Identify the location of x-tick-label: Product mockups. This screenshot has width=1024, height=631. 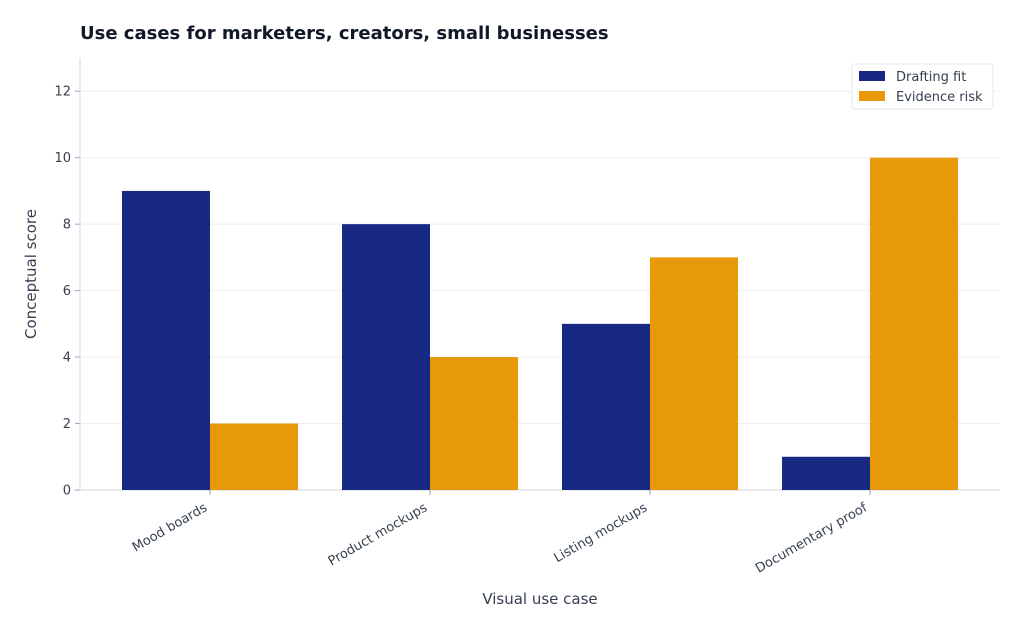
(378, 534).